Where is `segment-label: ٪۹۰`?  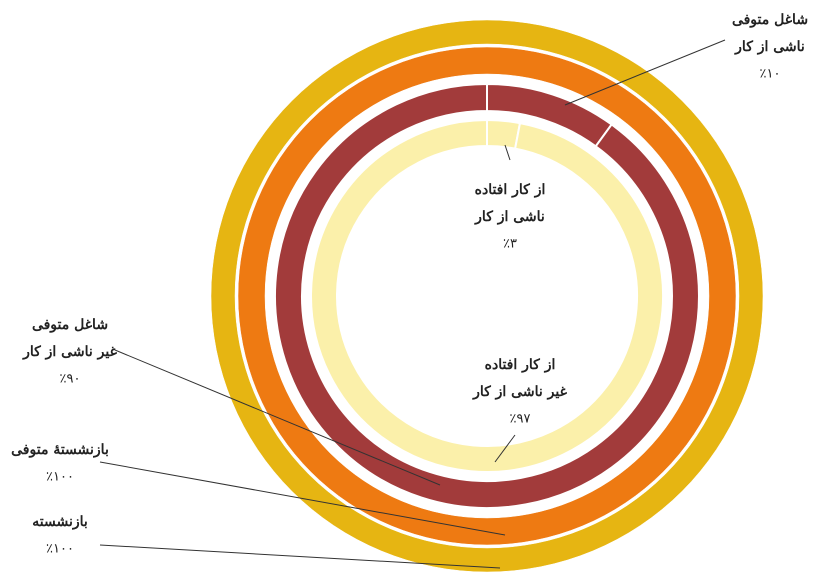
segment-label: ٪۹۰ is located at coordinates (70, 379).